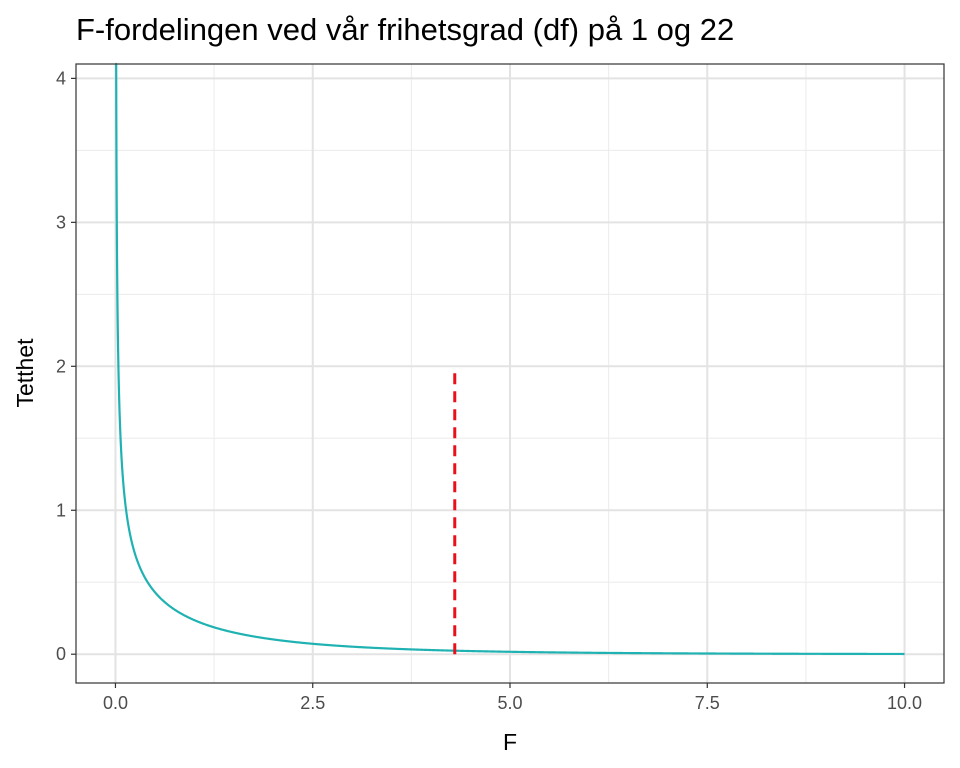  I want to click on x-axis: 0.0 2.5 5.0 7.5 10.0, so click(512, 698).